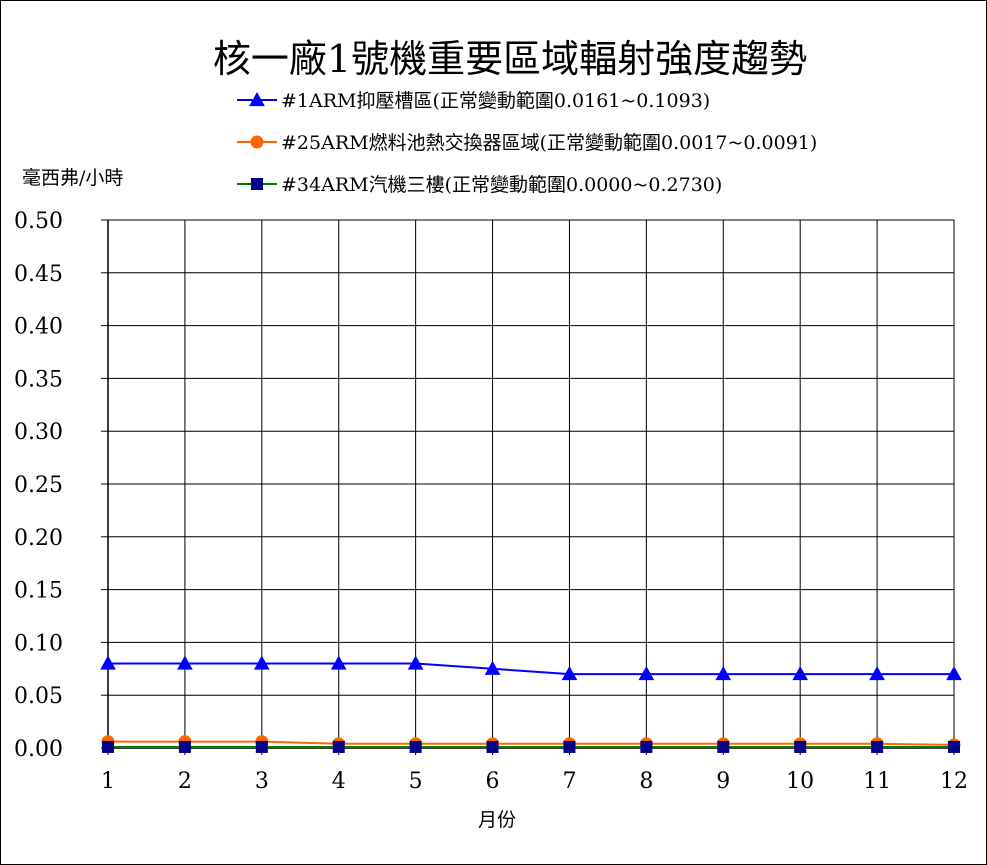 Image resolution: width=987 pixels, height=865 pixels. I want to click on legend-item: #25ARM燃料池熱交換器區域(正常變動範圍0.0017~0.0091), so click(527, 143).